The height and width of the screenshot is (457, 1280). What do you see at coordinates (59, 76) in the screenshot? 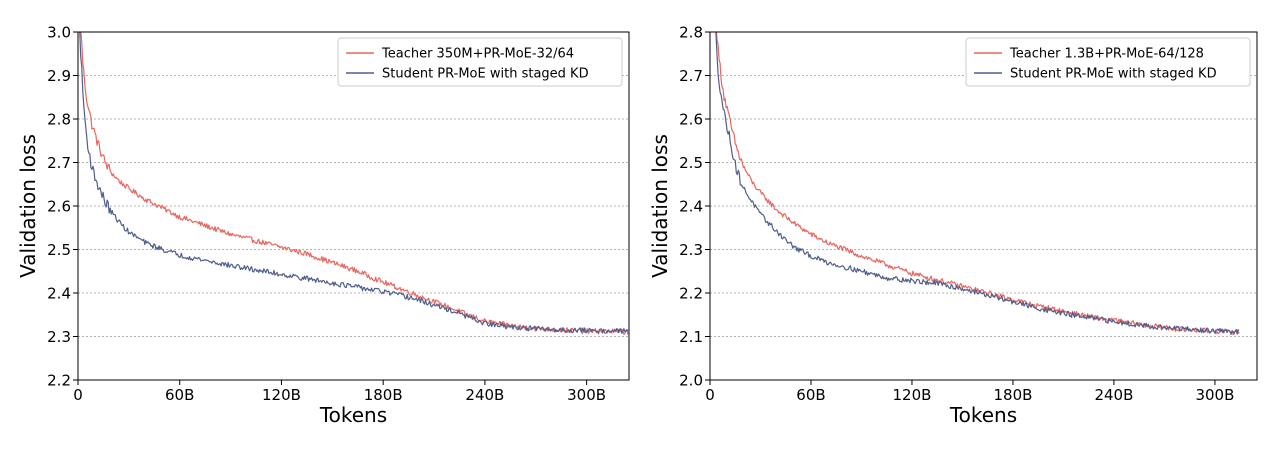
I see `y-tick-label: 2.9` at bounding box center [59, 76].